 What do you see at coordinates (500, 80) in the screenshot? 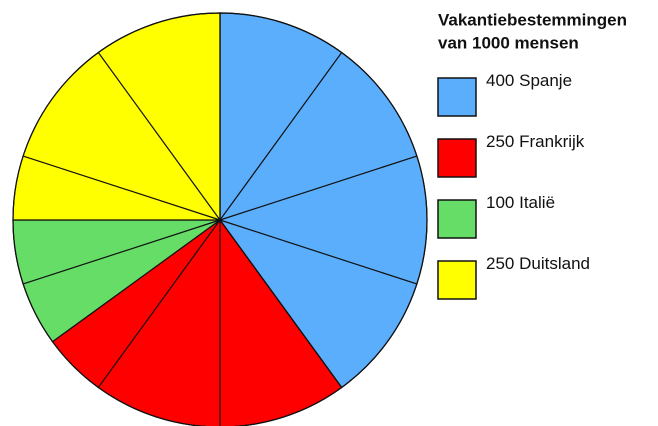
I see `legend-value: 400` at bounding box center [500, 80].